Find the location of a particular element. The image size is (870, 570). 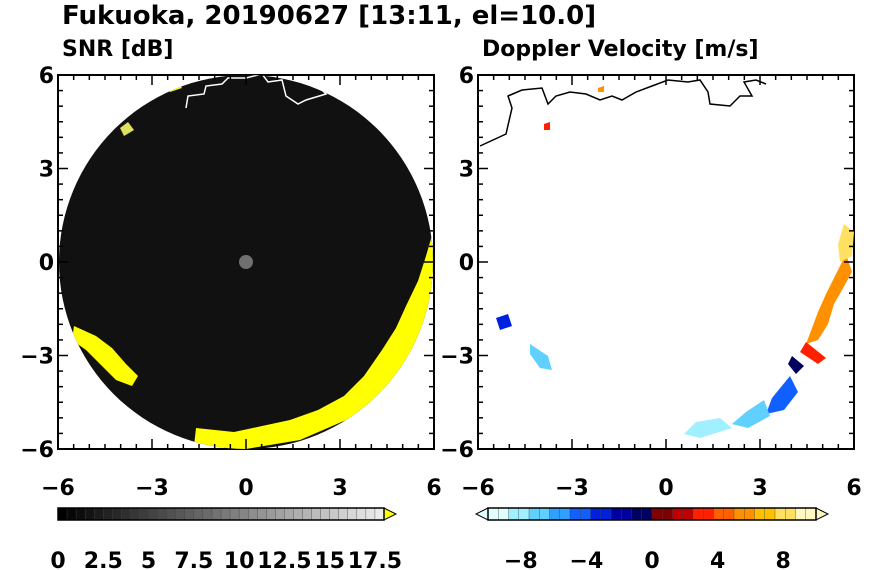

snr-colorbar-tick-label: 7.5 is located at coordinates (193, 559).